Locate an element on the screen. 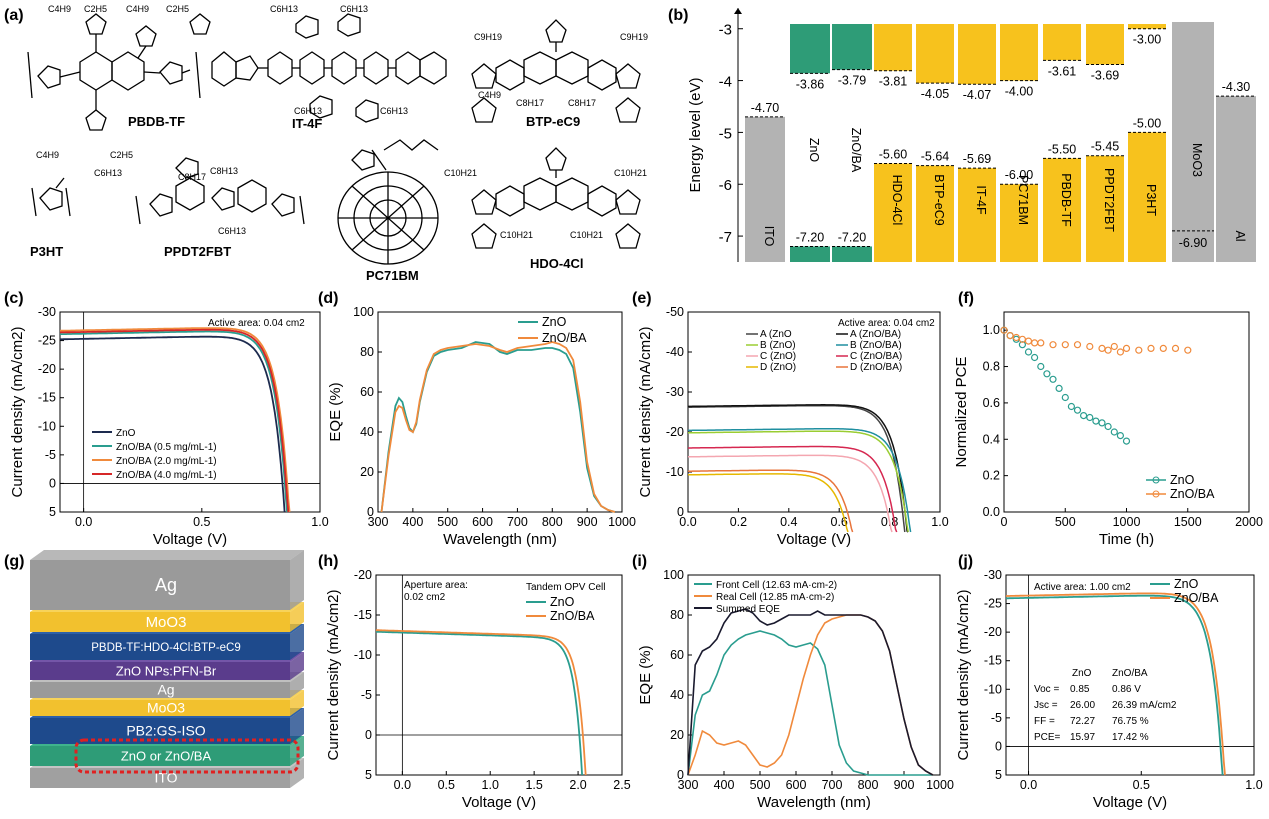  structure-btp-ec9 is located at coordinates (556, 71).